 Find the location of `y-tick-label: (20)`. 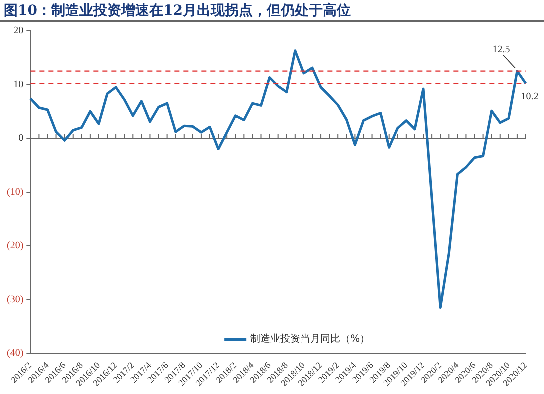

y-tick-label: (20) is located at coordinates (15, 246).